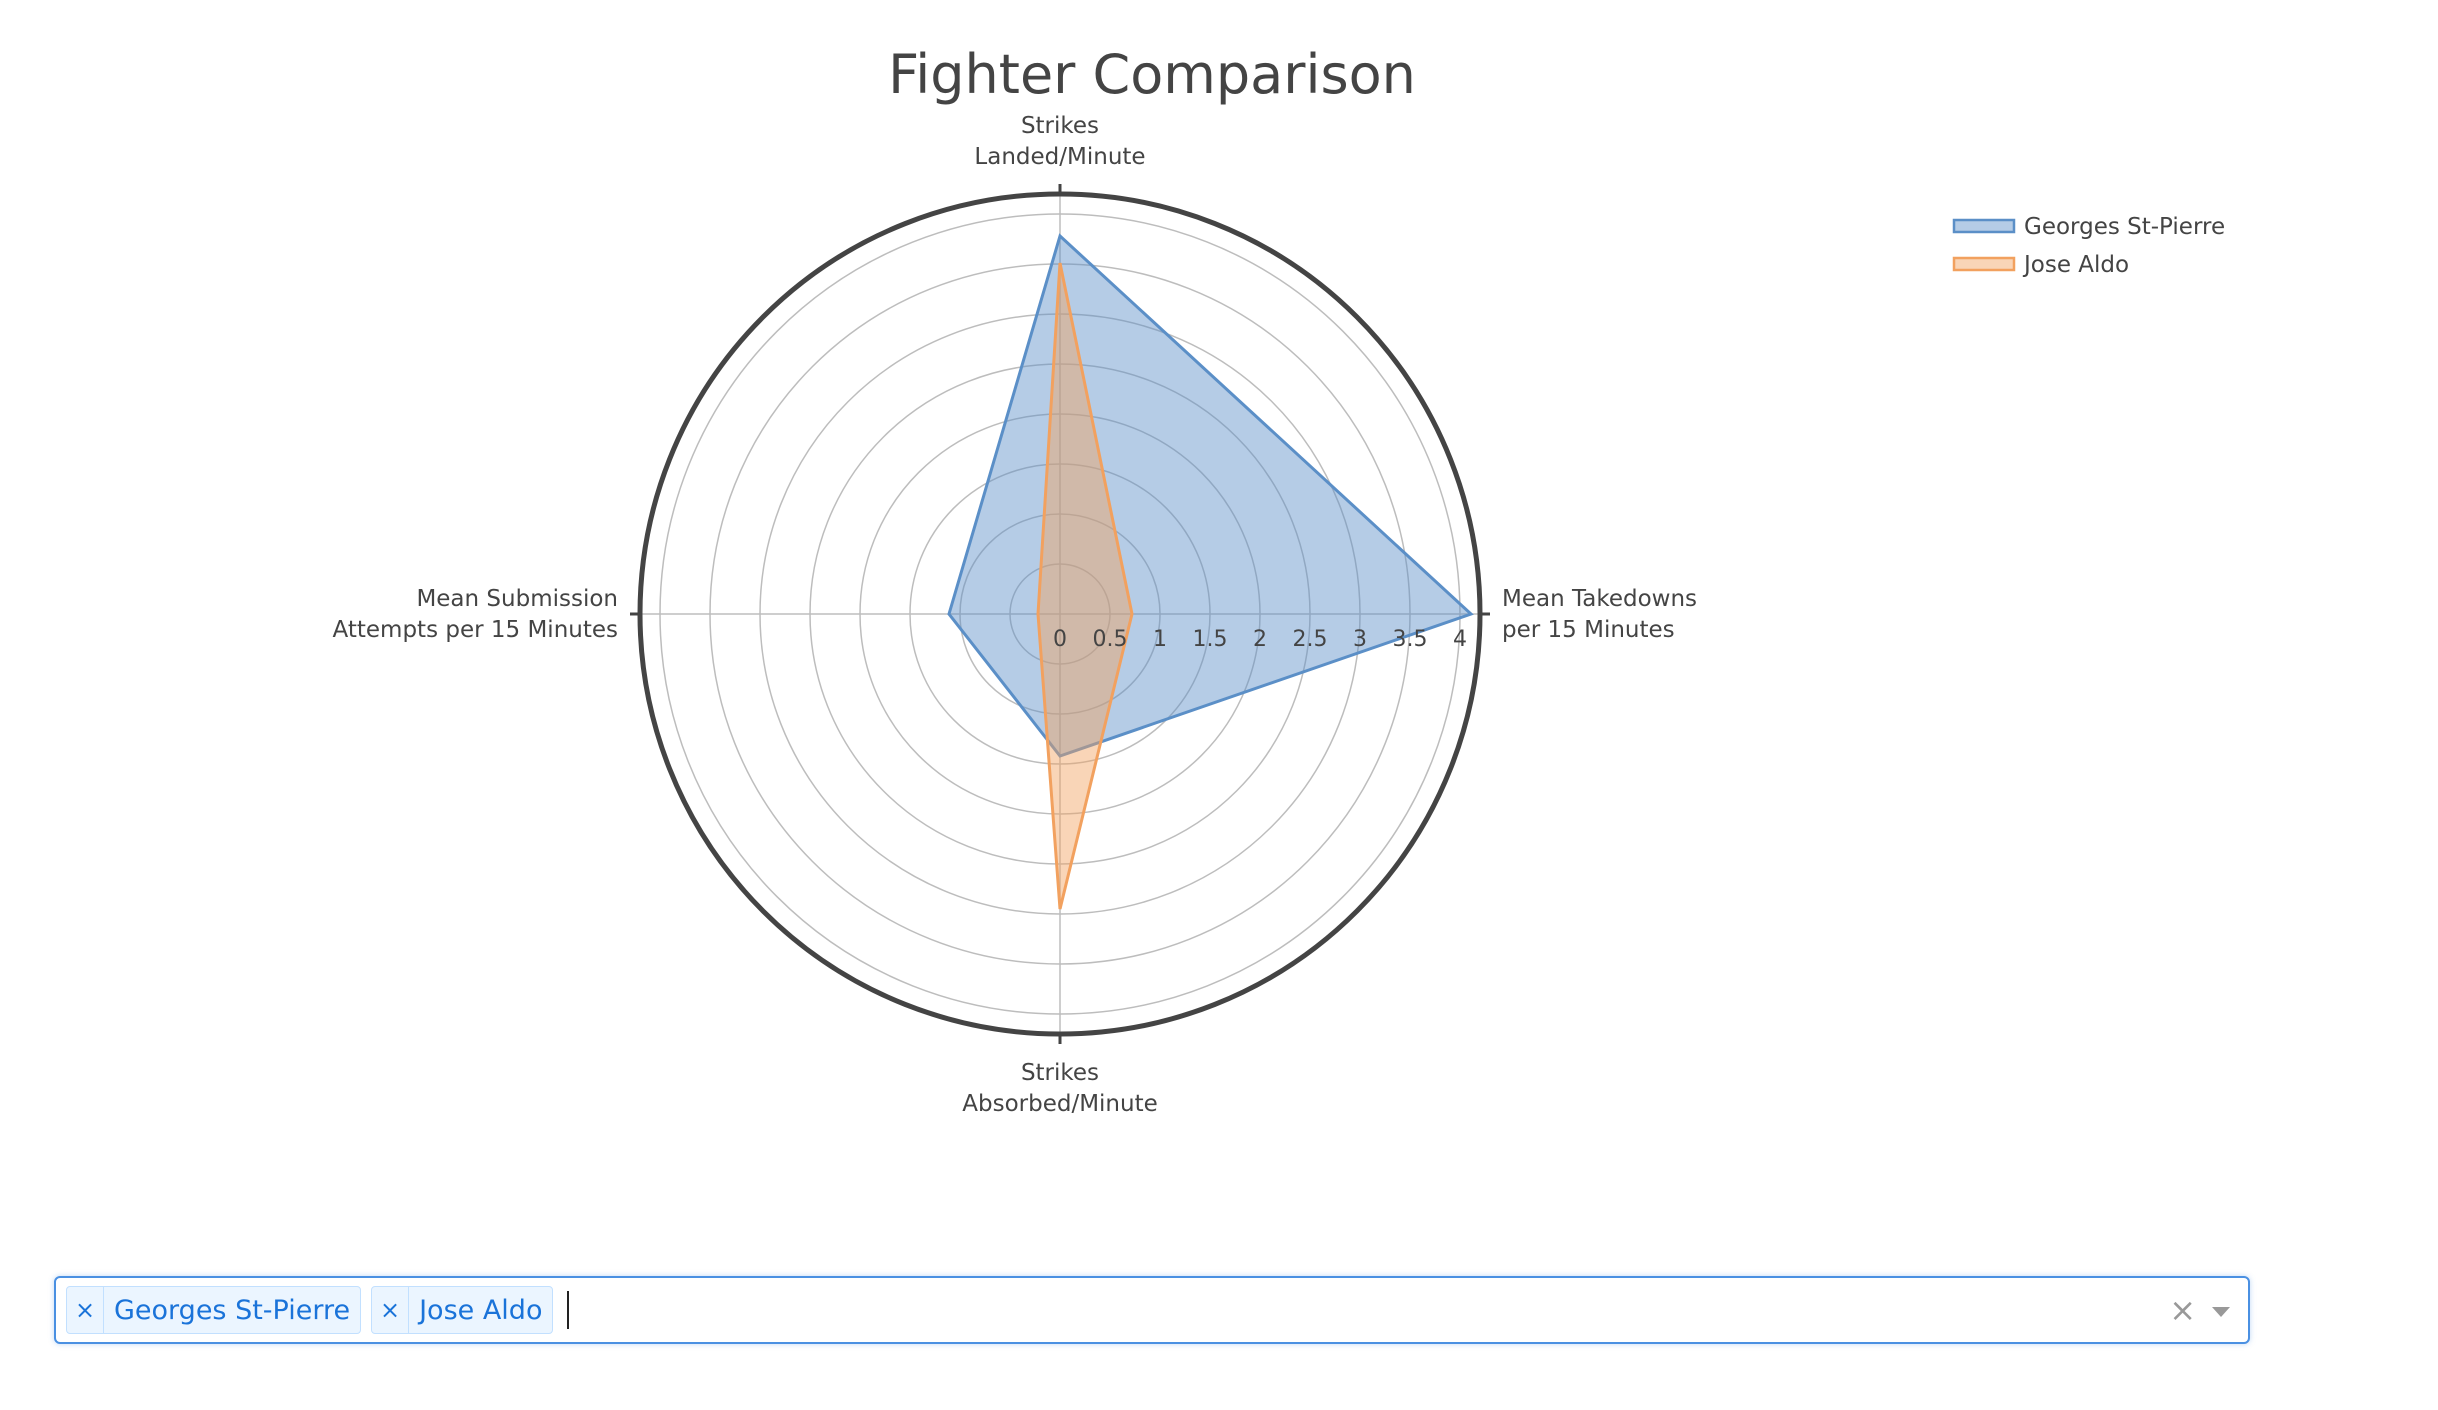 This screenshot has width=2438, height=1410. I want to click on axis-label-line: per 15 Minutes, so click(1588, 630).